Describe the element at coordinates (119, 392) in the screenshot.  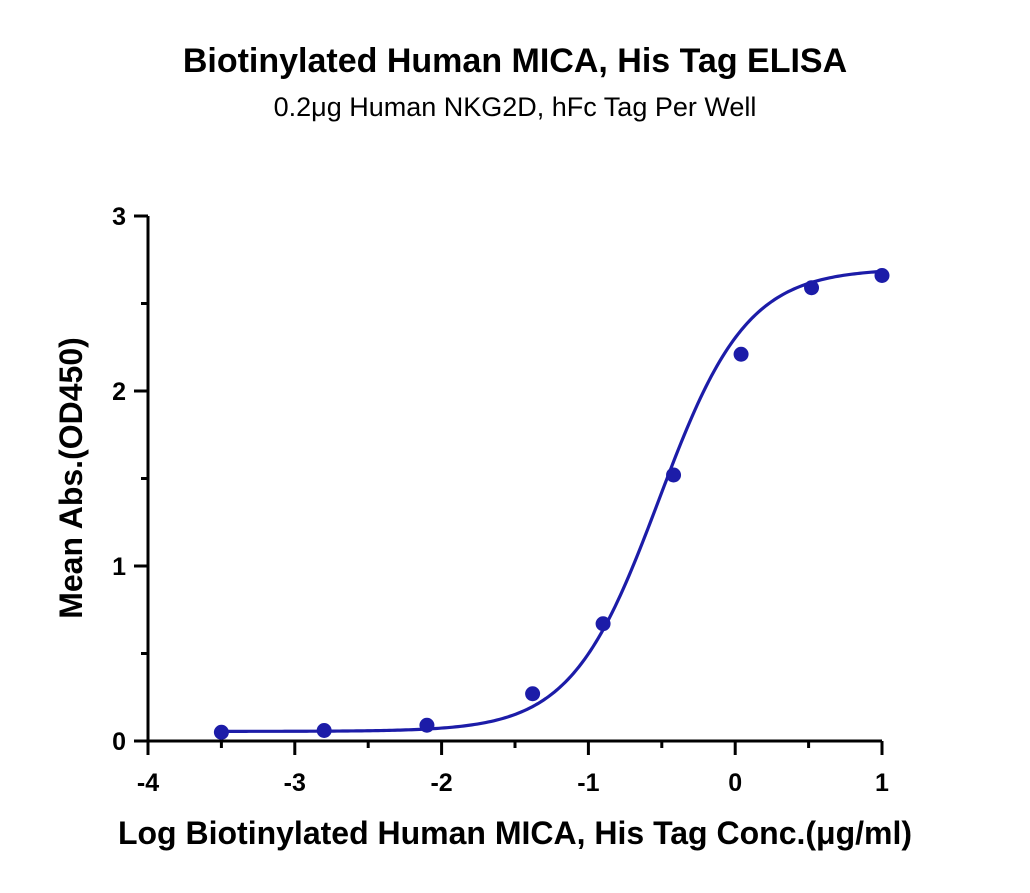
I see `y-tick-label-2: 2` at that location.